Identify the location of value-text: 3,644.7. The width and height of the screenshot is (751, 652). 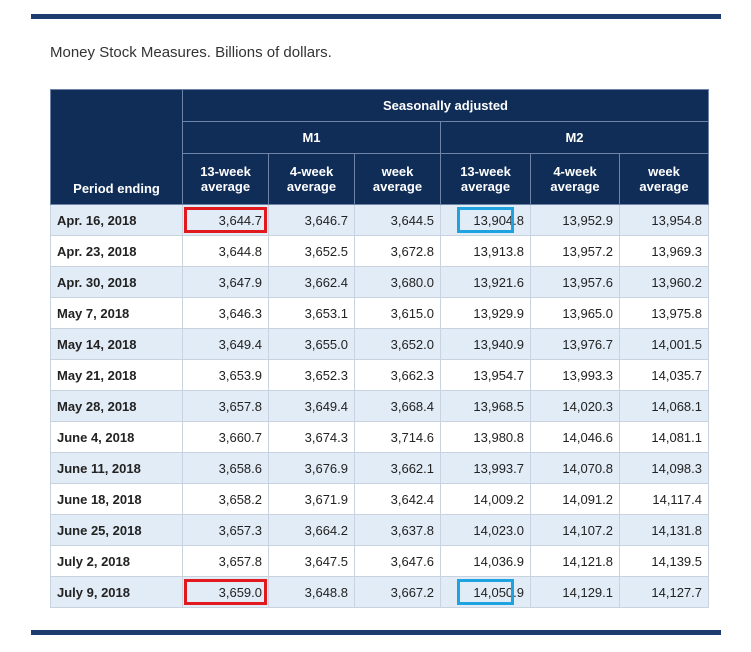
(240, 220).